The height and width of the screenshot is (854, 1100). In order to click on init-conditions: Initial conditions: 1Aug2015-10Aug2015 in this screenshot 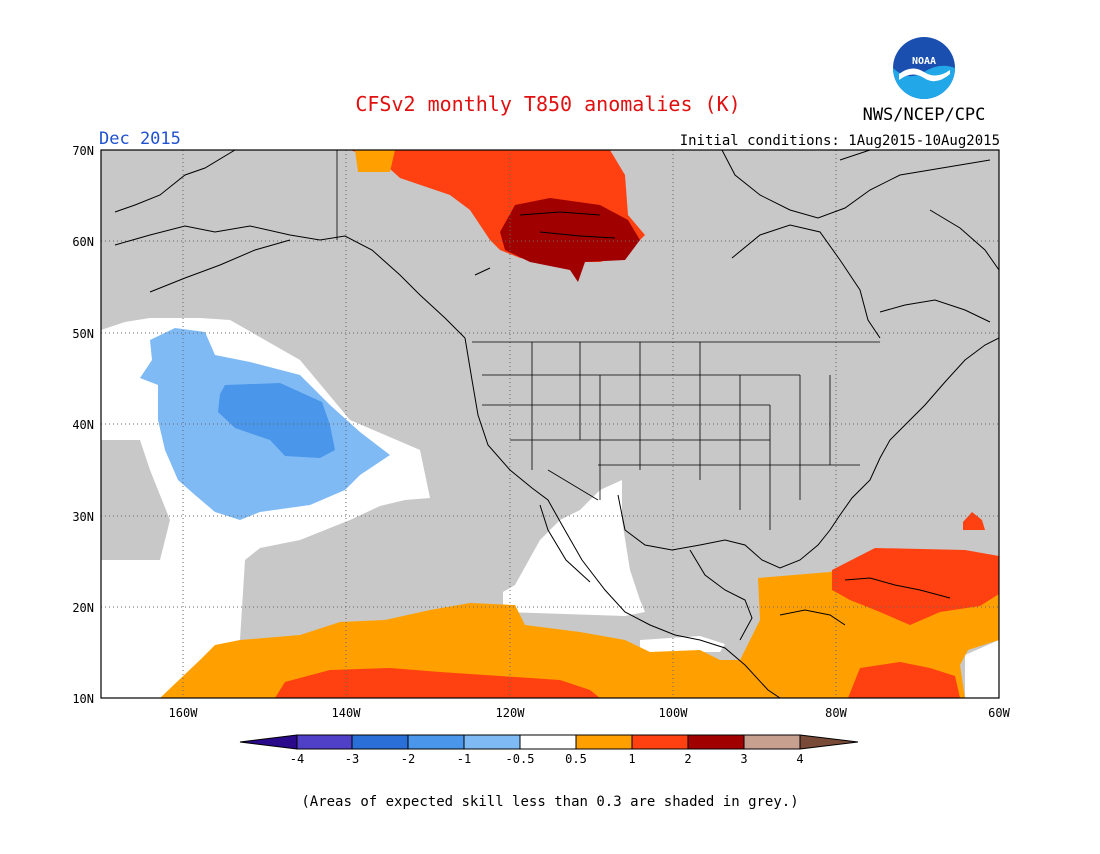, I will do `click(840, 141)`.